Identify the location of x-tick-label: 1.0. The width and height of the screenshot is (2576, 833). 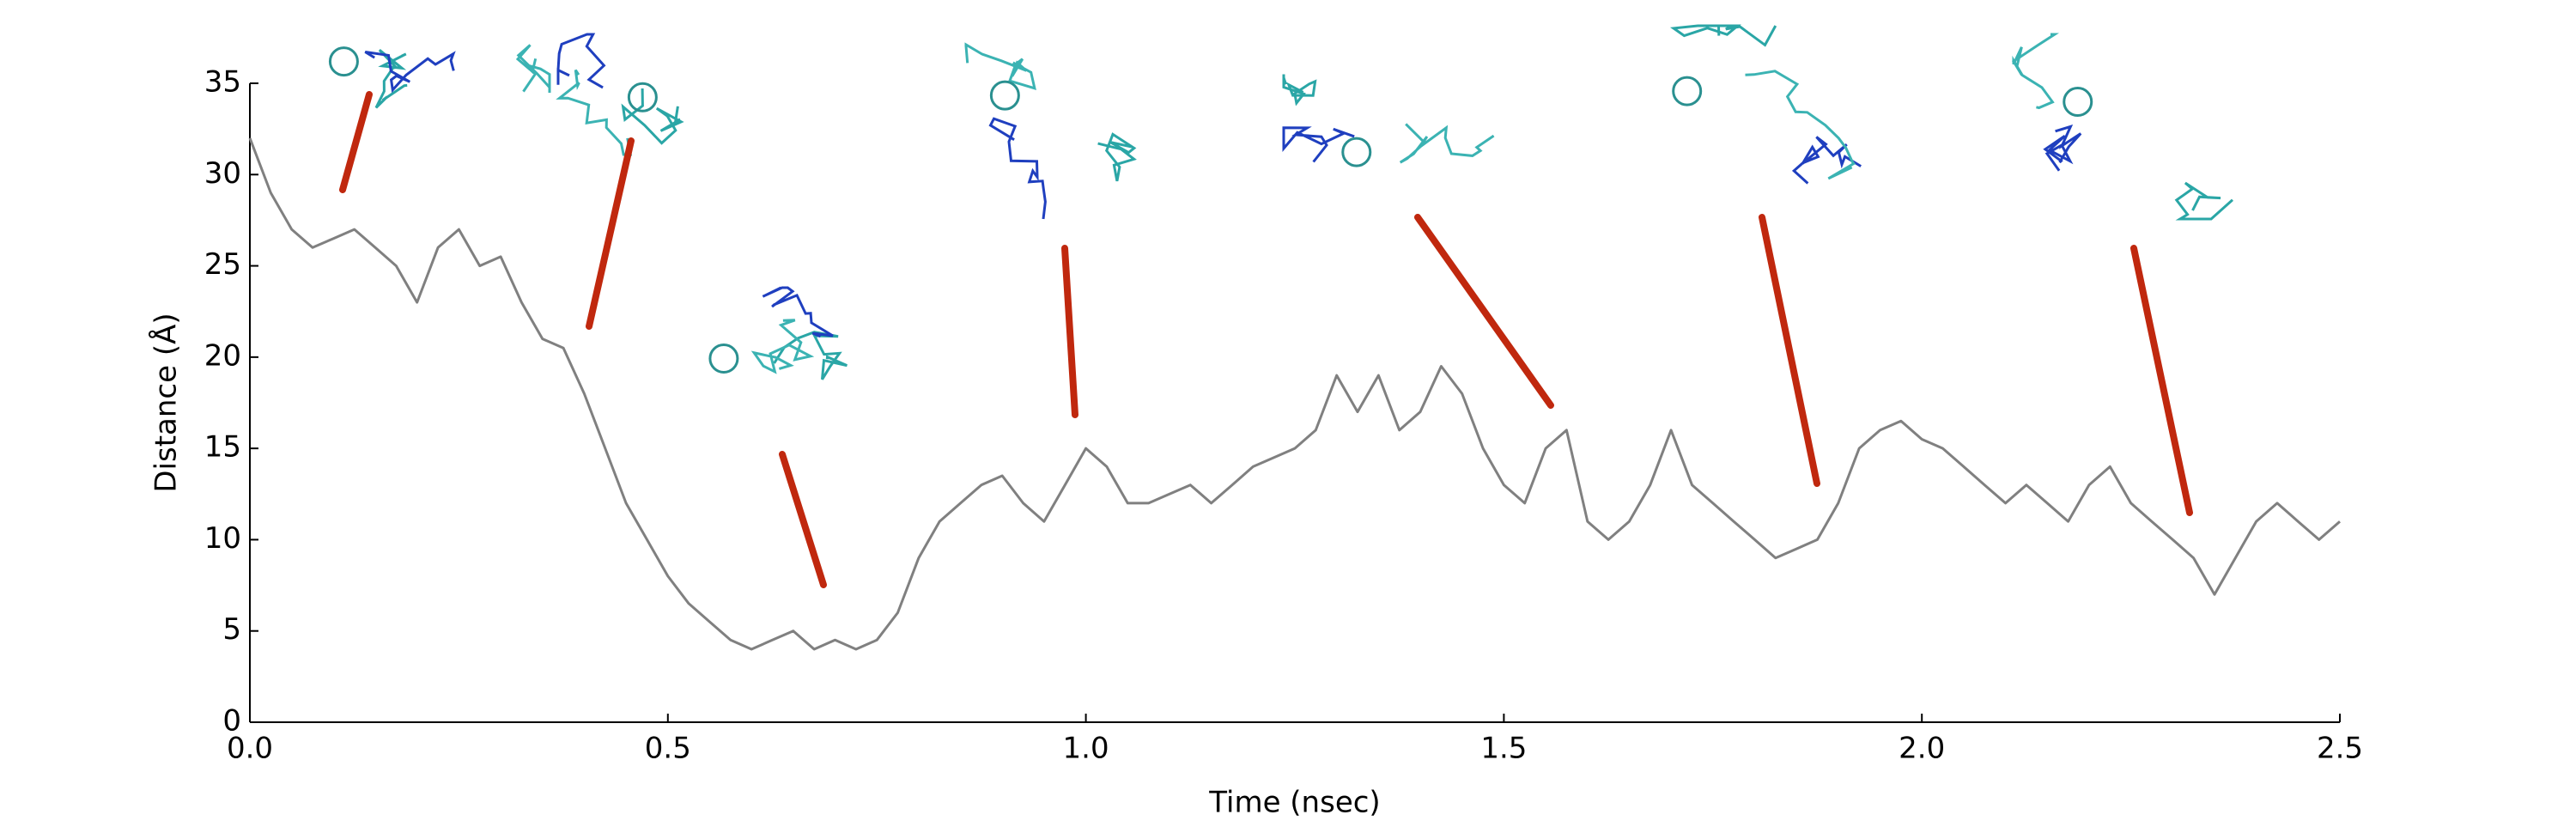
(1086, 749).